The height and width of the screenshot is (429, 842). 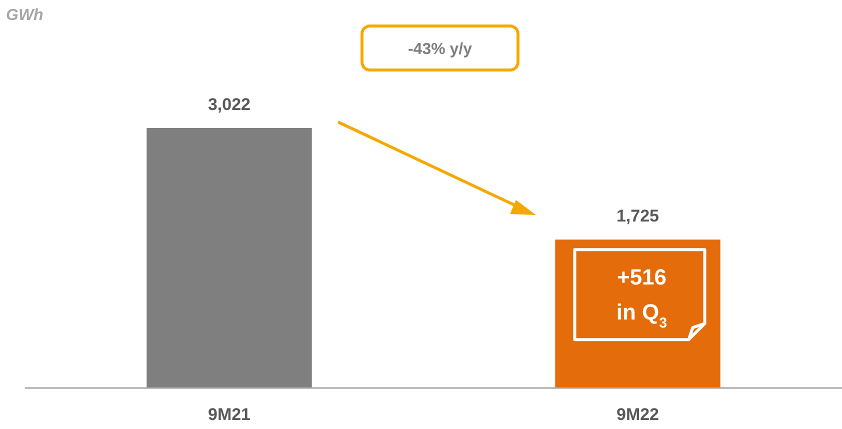 What do you see at coordinates (638, 216) in the screenshot?
I see `data-label: 1,725` at bounding box center [638, 216].